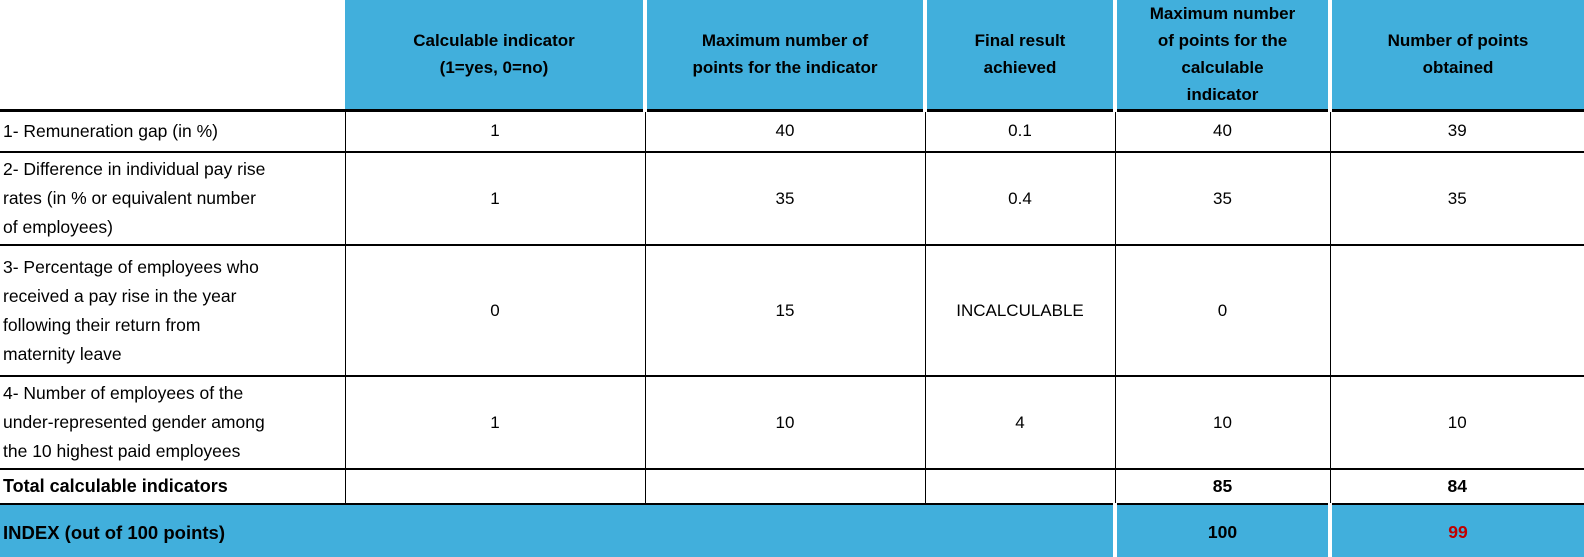 Image resolution: width=1584 pixels, height=557 pixels. Describe the element at coordinates (1020, 486) in the screenshot. I see `total-cell-final-result` at that location.